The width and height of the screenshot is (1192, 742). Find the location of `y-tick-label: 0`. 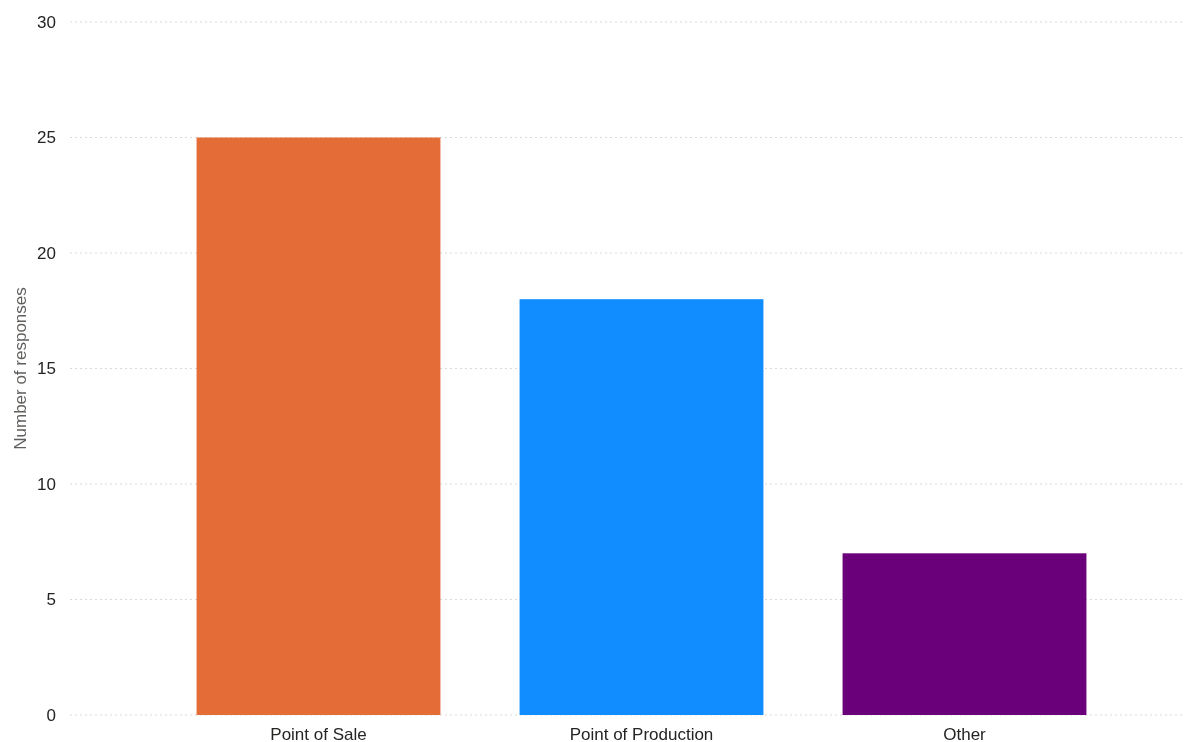

y-tick-label: 0 is located at coordinates (51, 715).